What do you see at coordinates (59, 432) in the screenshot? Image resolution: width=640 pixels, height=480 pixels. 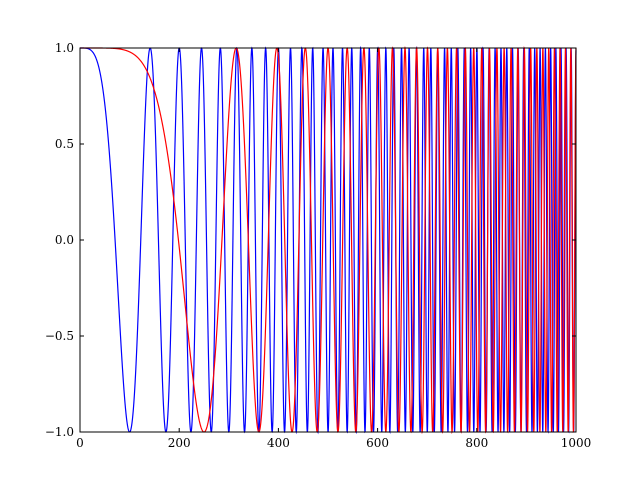 I see `y-tick-label: −1.0` at bounding box center [59, 432].